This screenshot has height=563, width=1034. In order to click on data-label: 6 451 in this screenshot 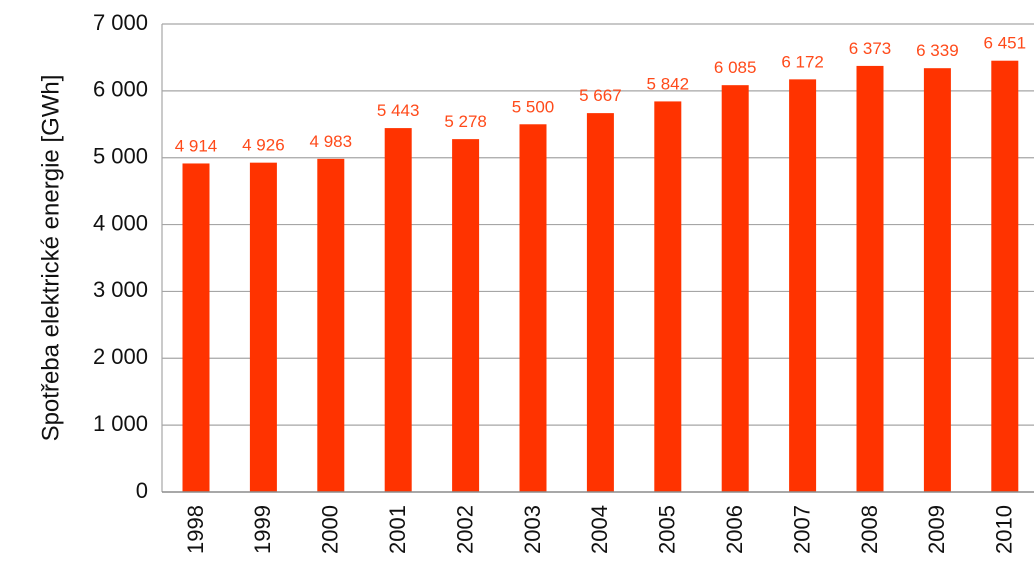, I will do `click(1005, 43)`.